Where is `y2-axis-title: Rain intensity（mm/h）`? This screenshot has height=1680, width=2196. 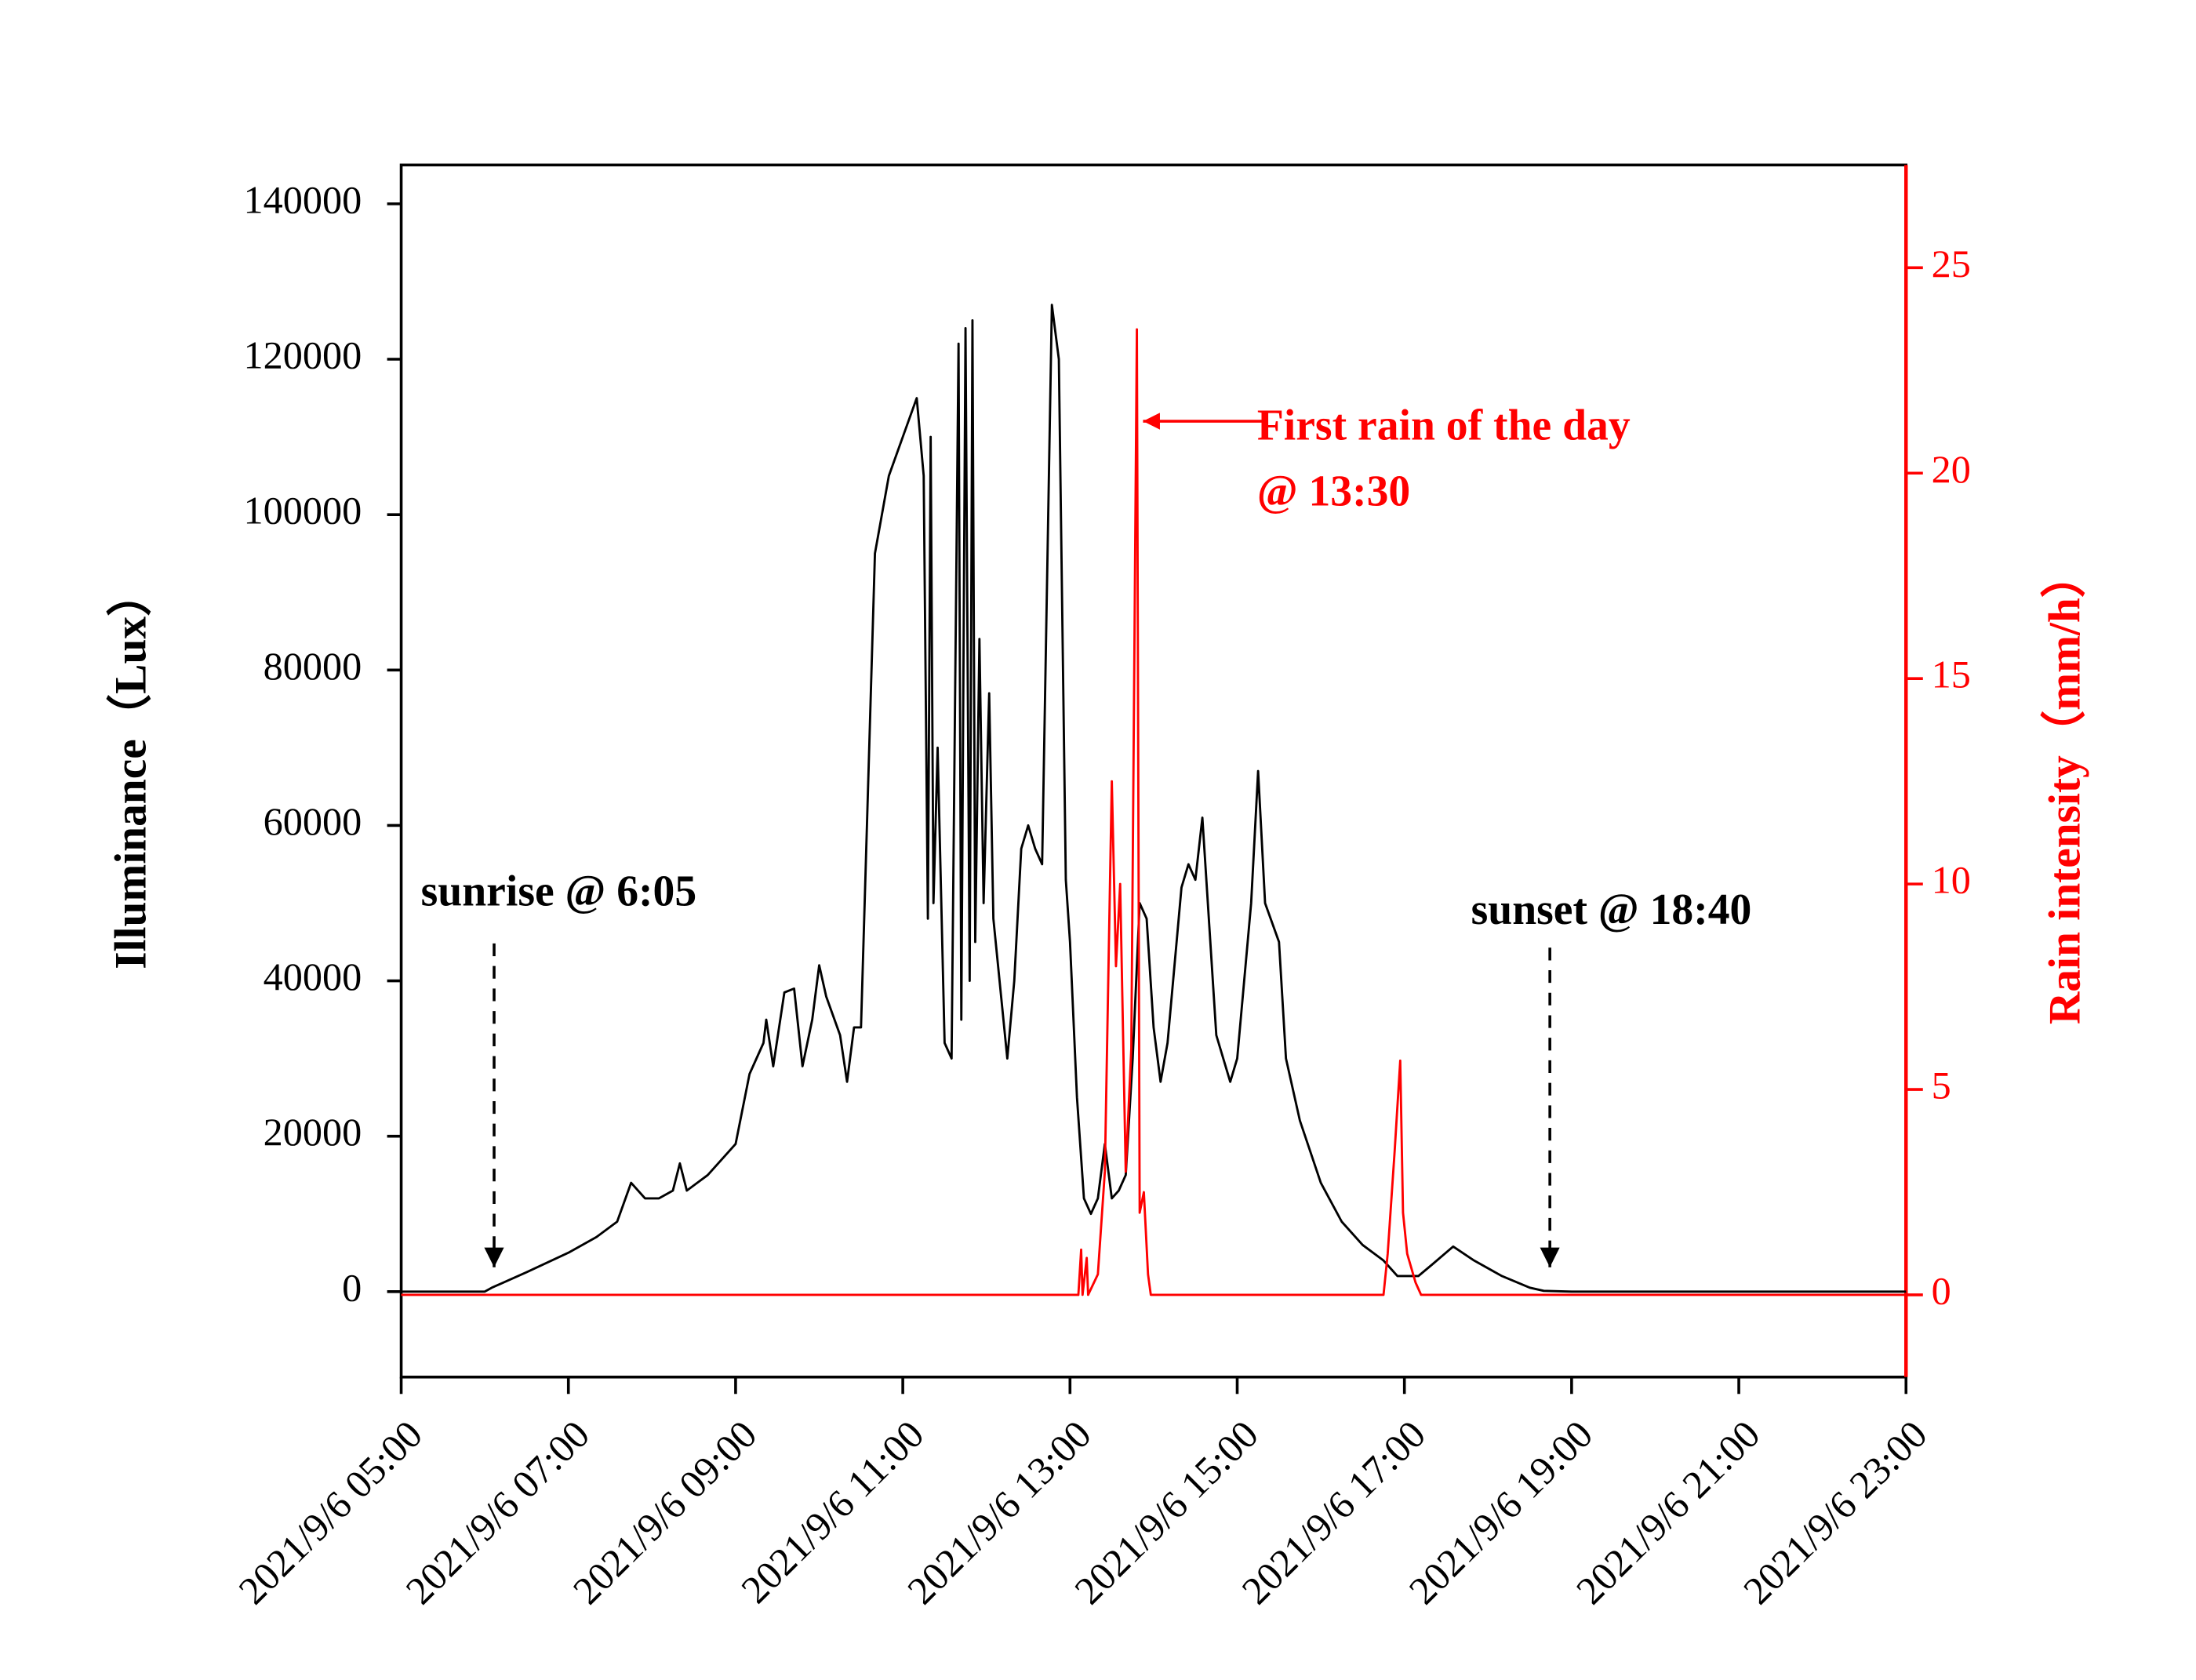
y2-axis-title: Rain intensity（mm/h） is located at coordinates (2065, 788).